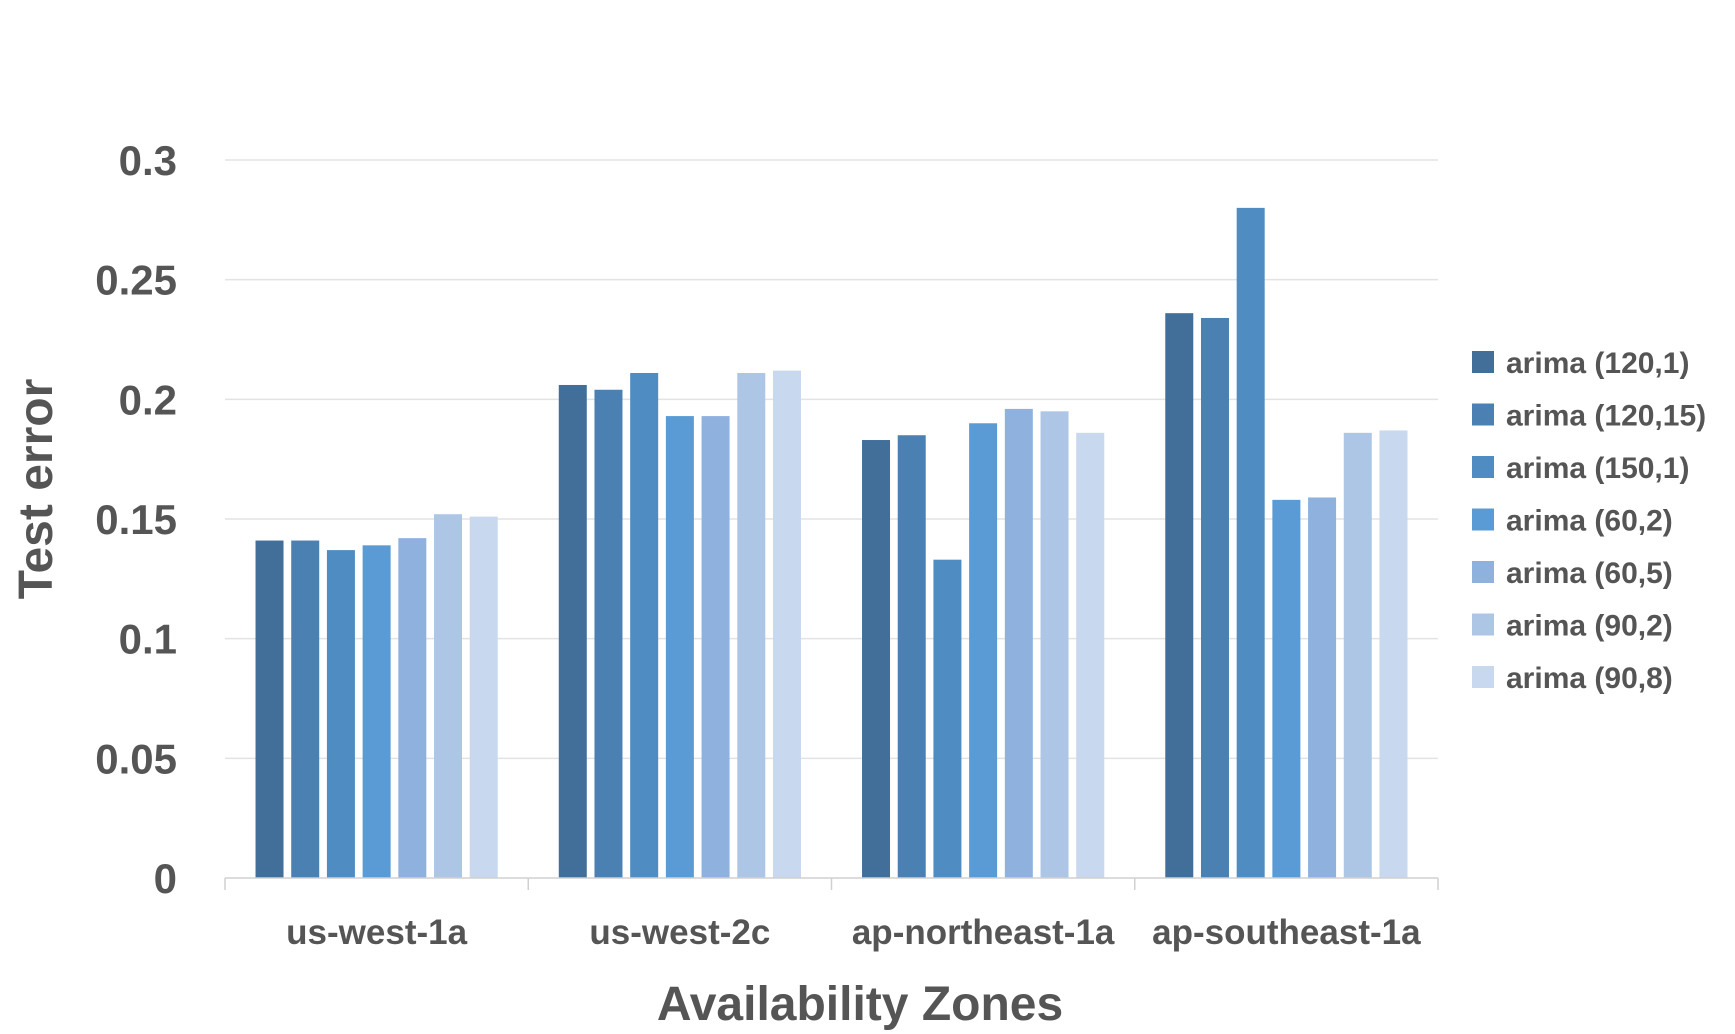  What do you see at coordinates (679, 932) in the screenshot?
I see `x-tick-label: us-west-2c` at bounding box center [679, 932].